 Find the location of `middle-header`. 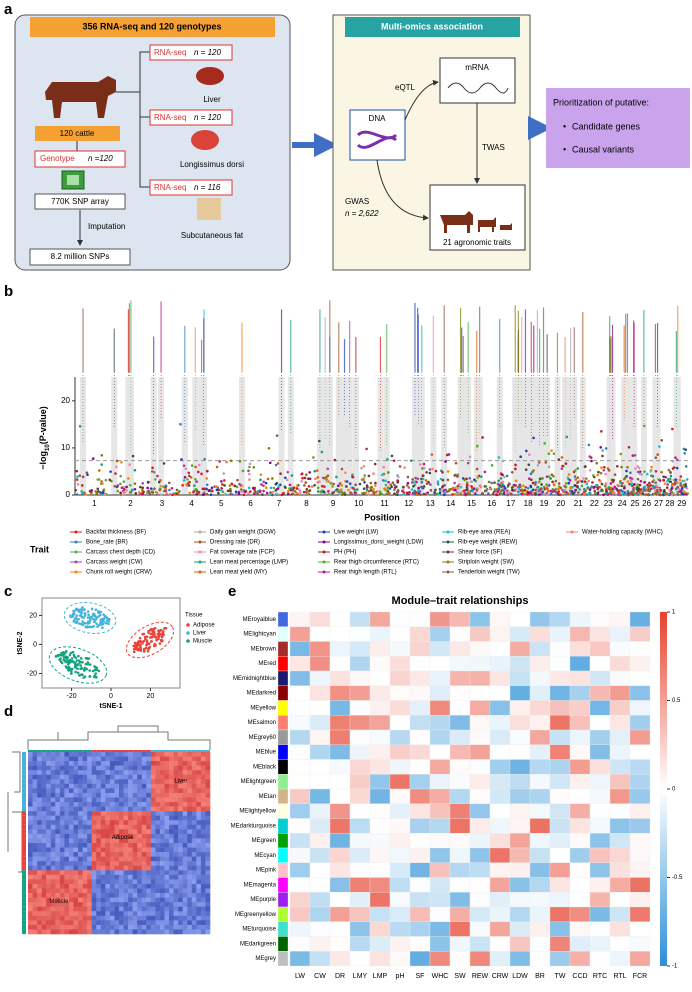

middle-header is located at coordinates (432, 27).